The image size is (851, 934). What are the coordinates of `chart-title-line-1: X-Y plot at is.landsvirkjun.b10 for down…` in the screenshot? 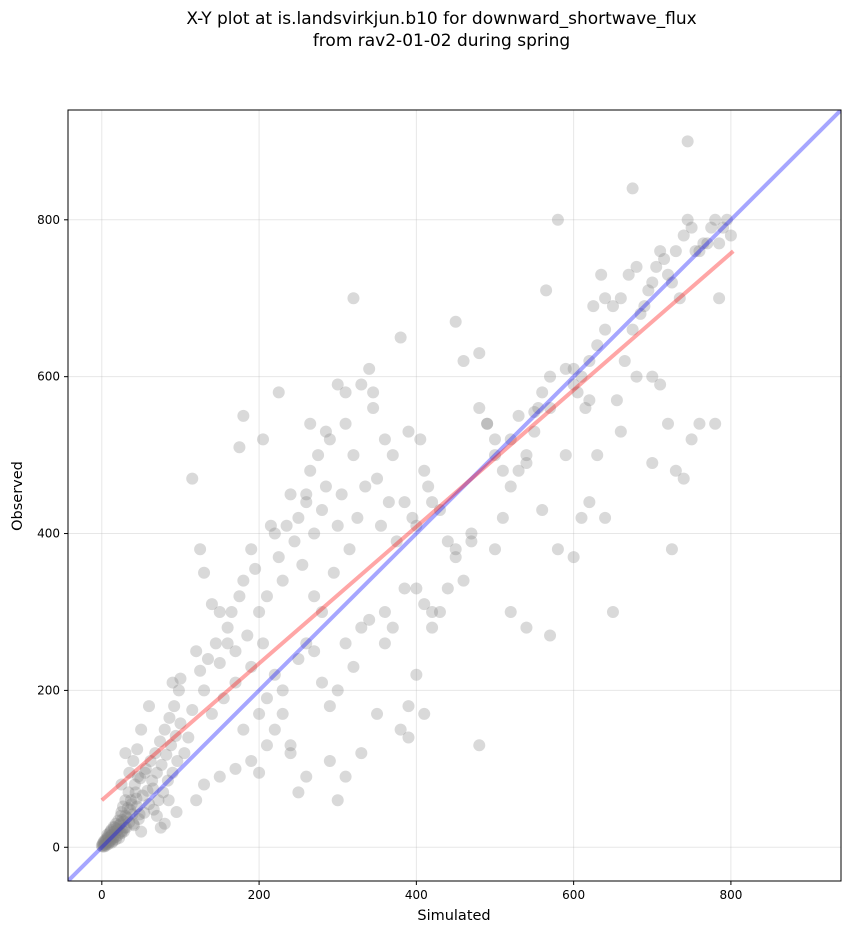 It's located at (441, 19).